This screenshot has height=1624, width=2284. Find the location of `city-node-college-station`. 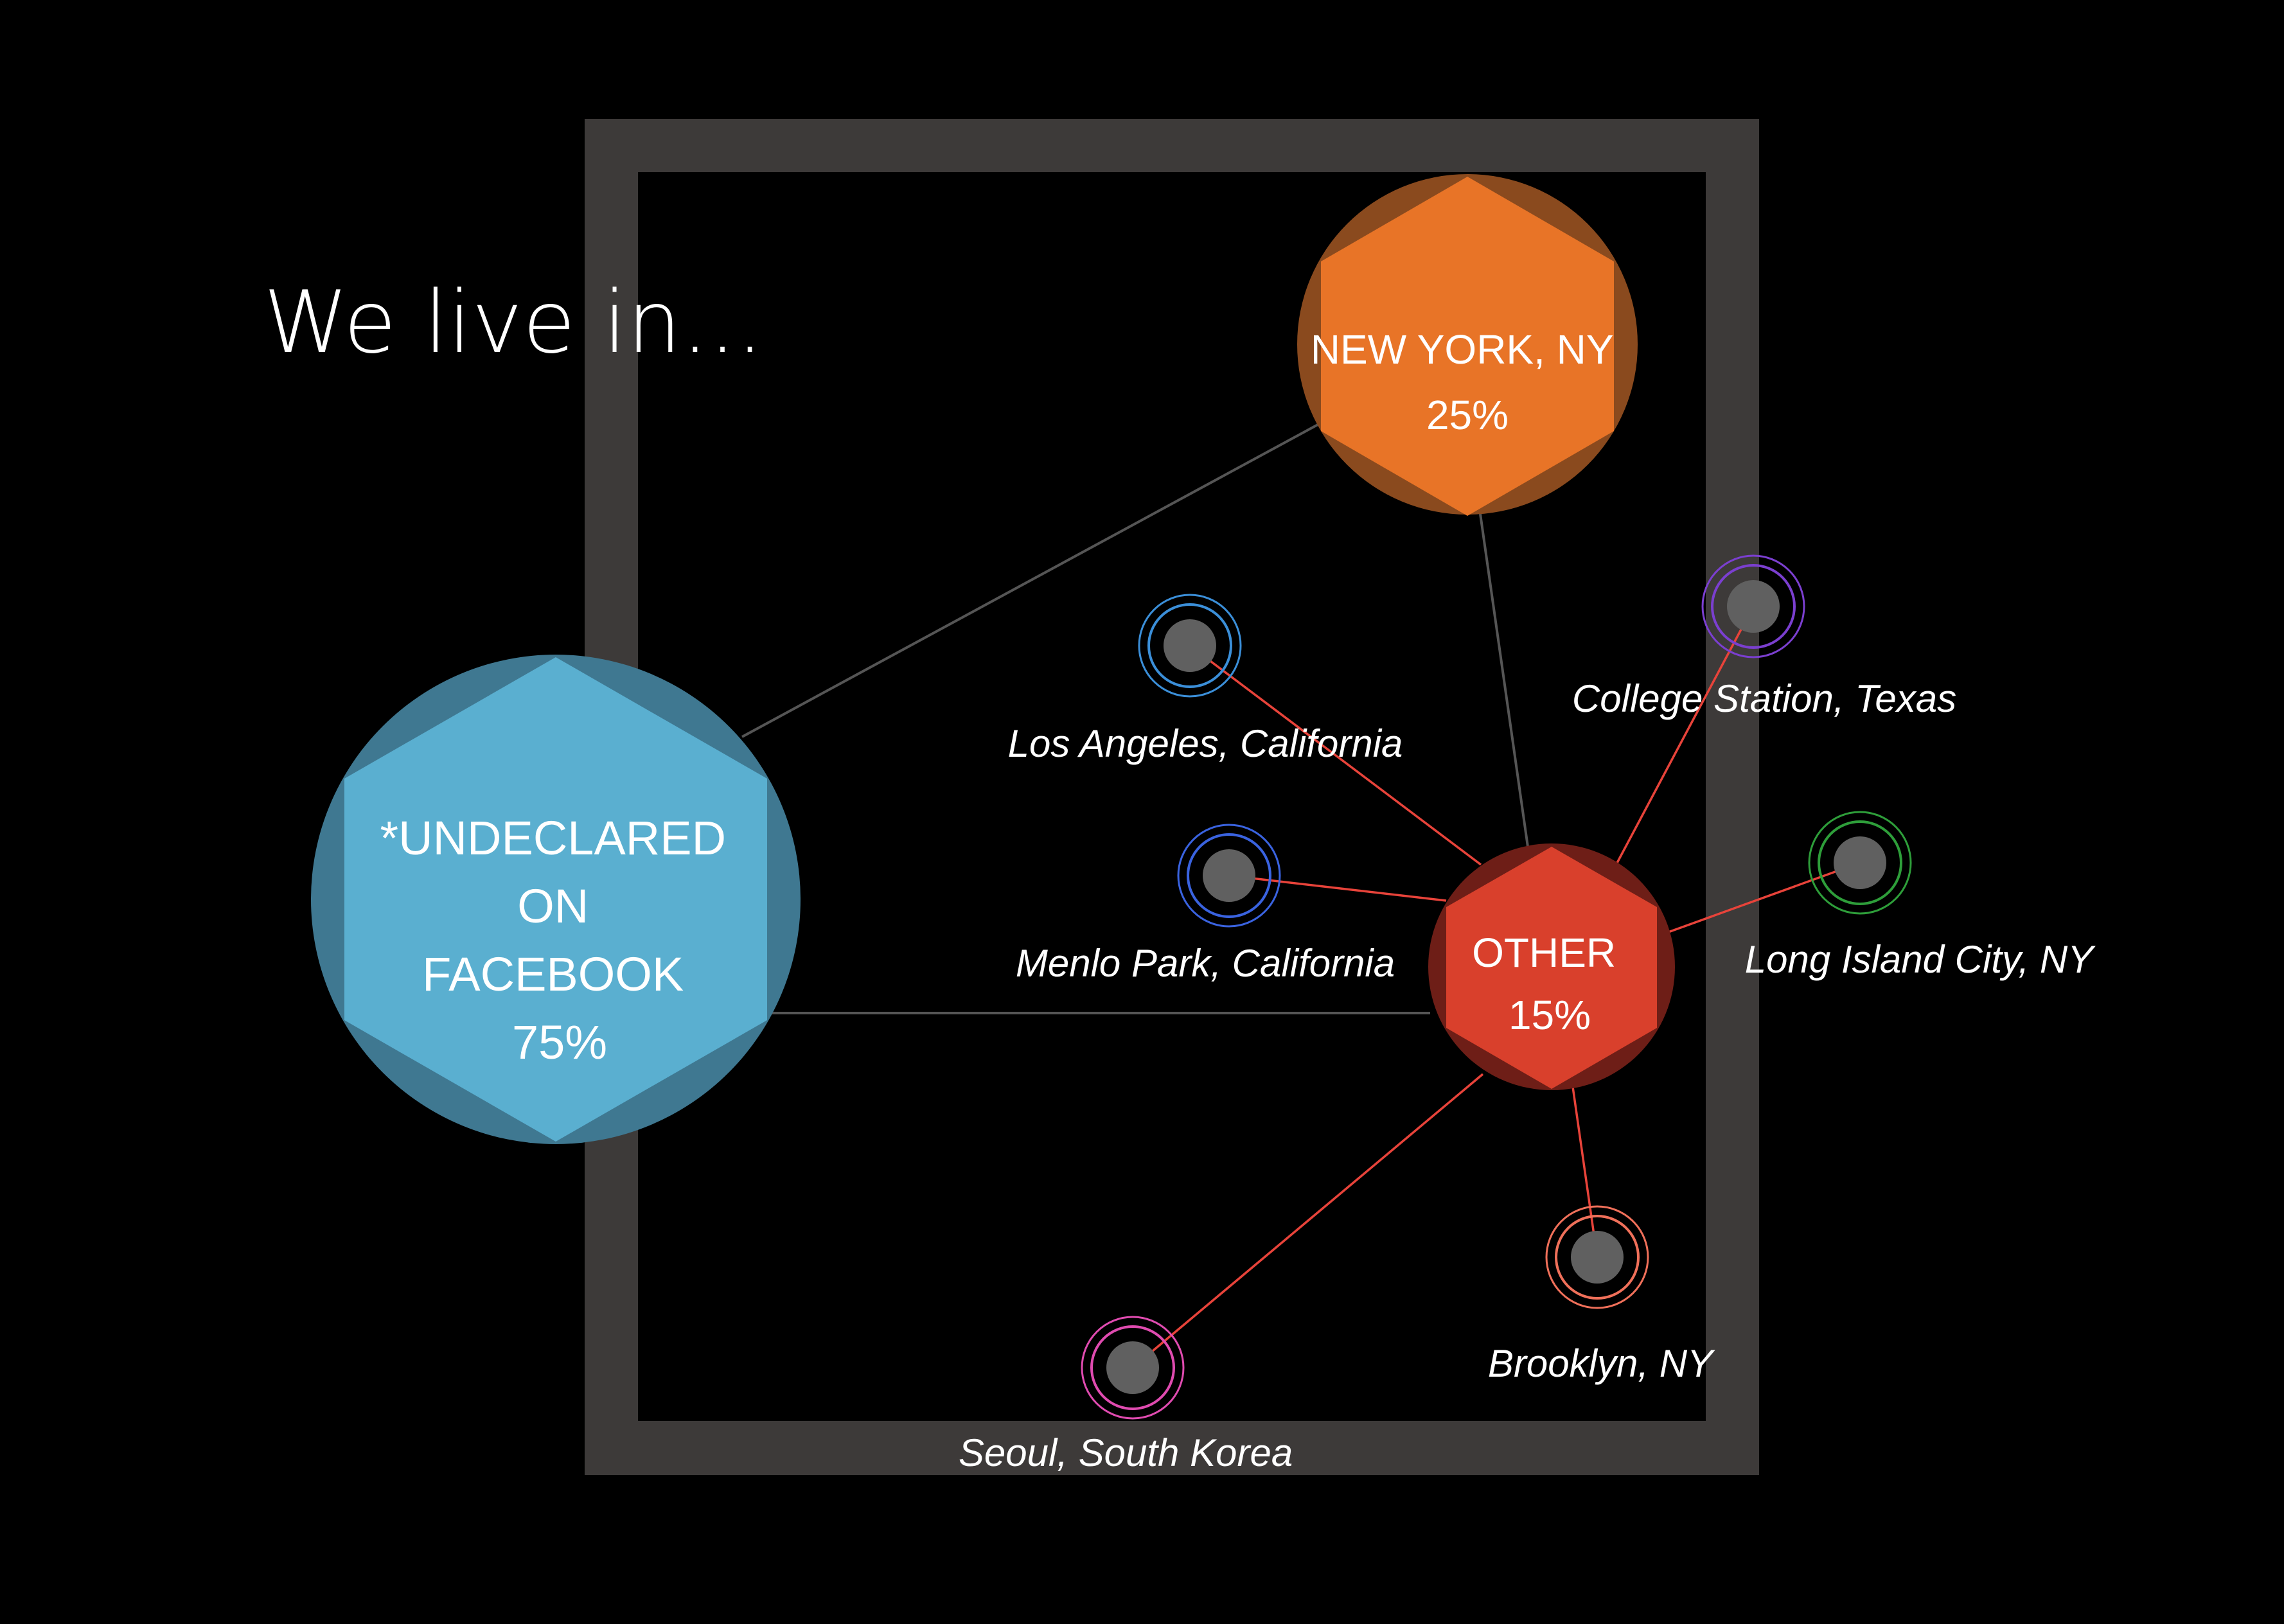

city-node-college-station is located at coordinates (1753, 606).